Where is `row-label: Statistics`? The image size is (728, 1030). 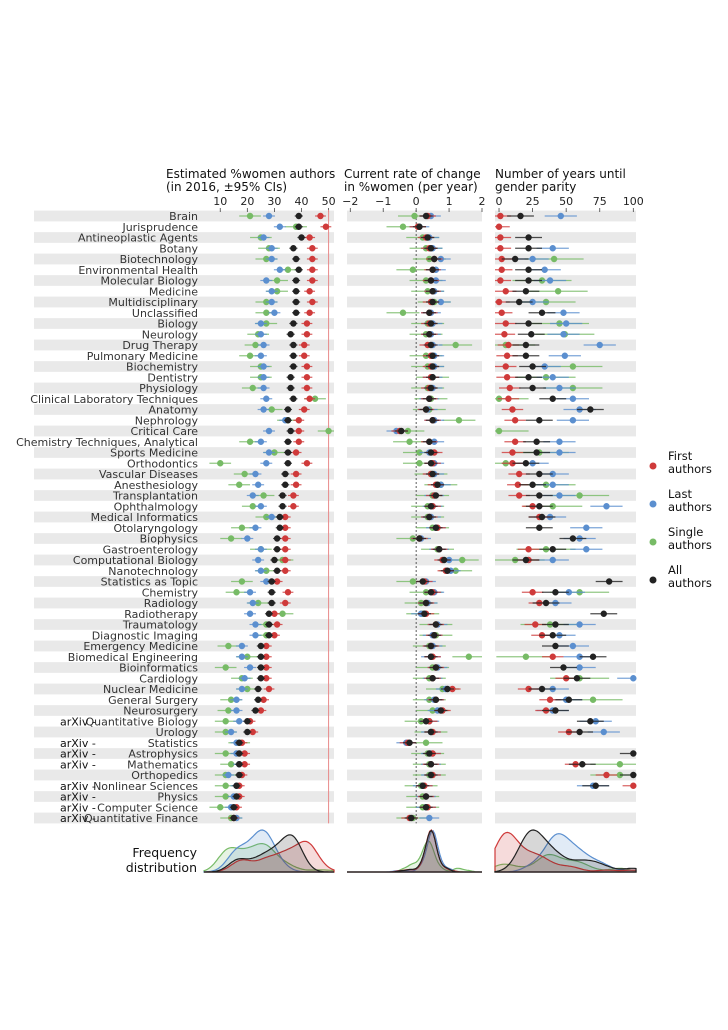 row-label: Statistics is located at coordinates (173, 743).